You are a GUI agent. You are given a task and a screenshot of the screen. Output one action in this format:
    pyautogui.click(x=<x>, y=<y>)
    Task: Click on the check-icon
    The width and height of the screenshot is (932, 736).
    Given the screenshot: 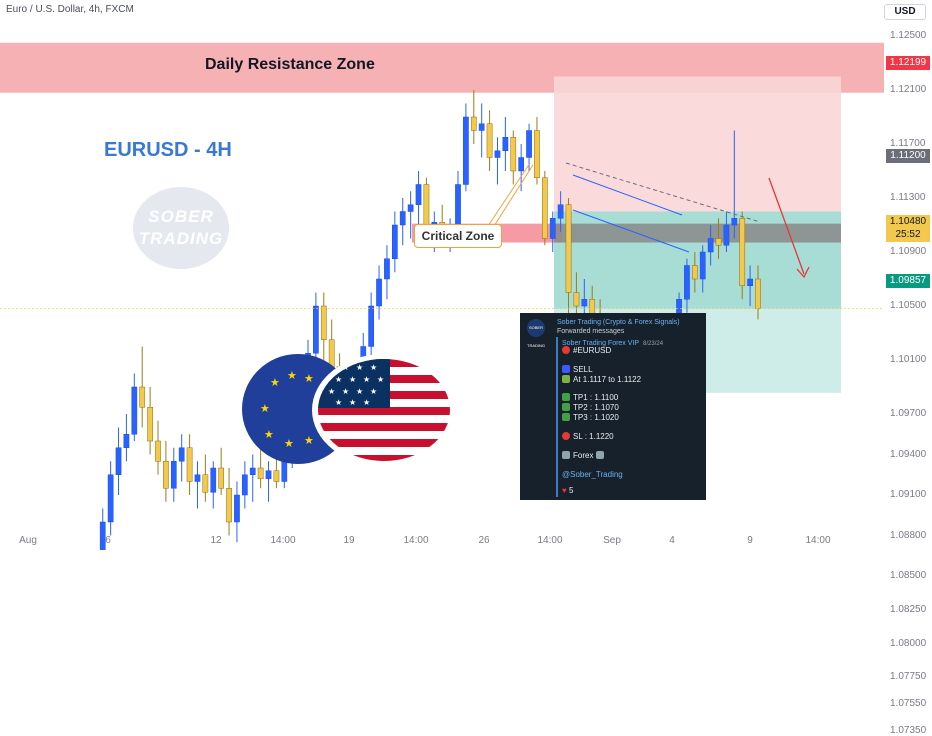 What is the action you would take?
    pyautogui.click(x=566, y=417)
    